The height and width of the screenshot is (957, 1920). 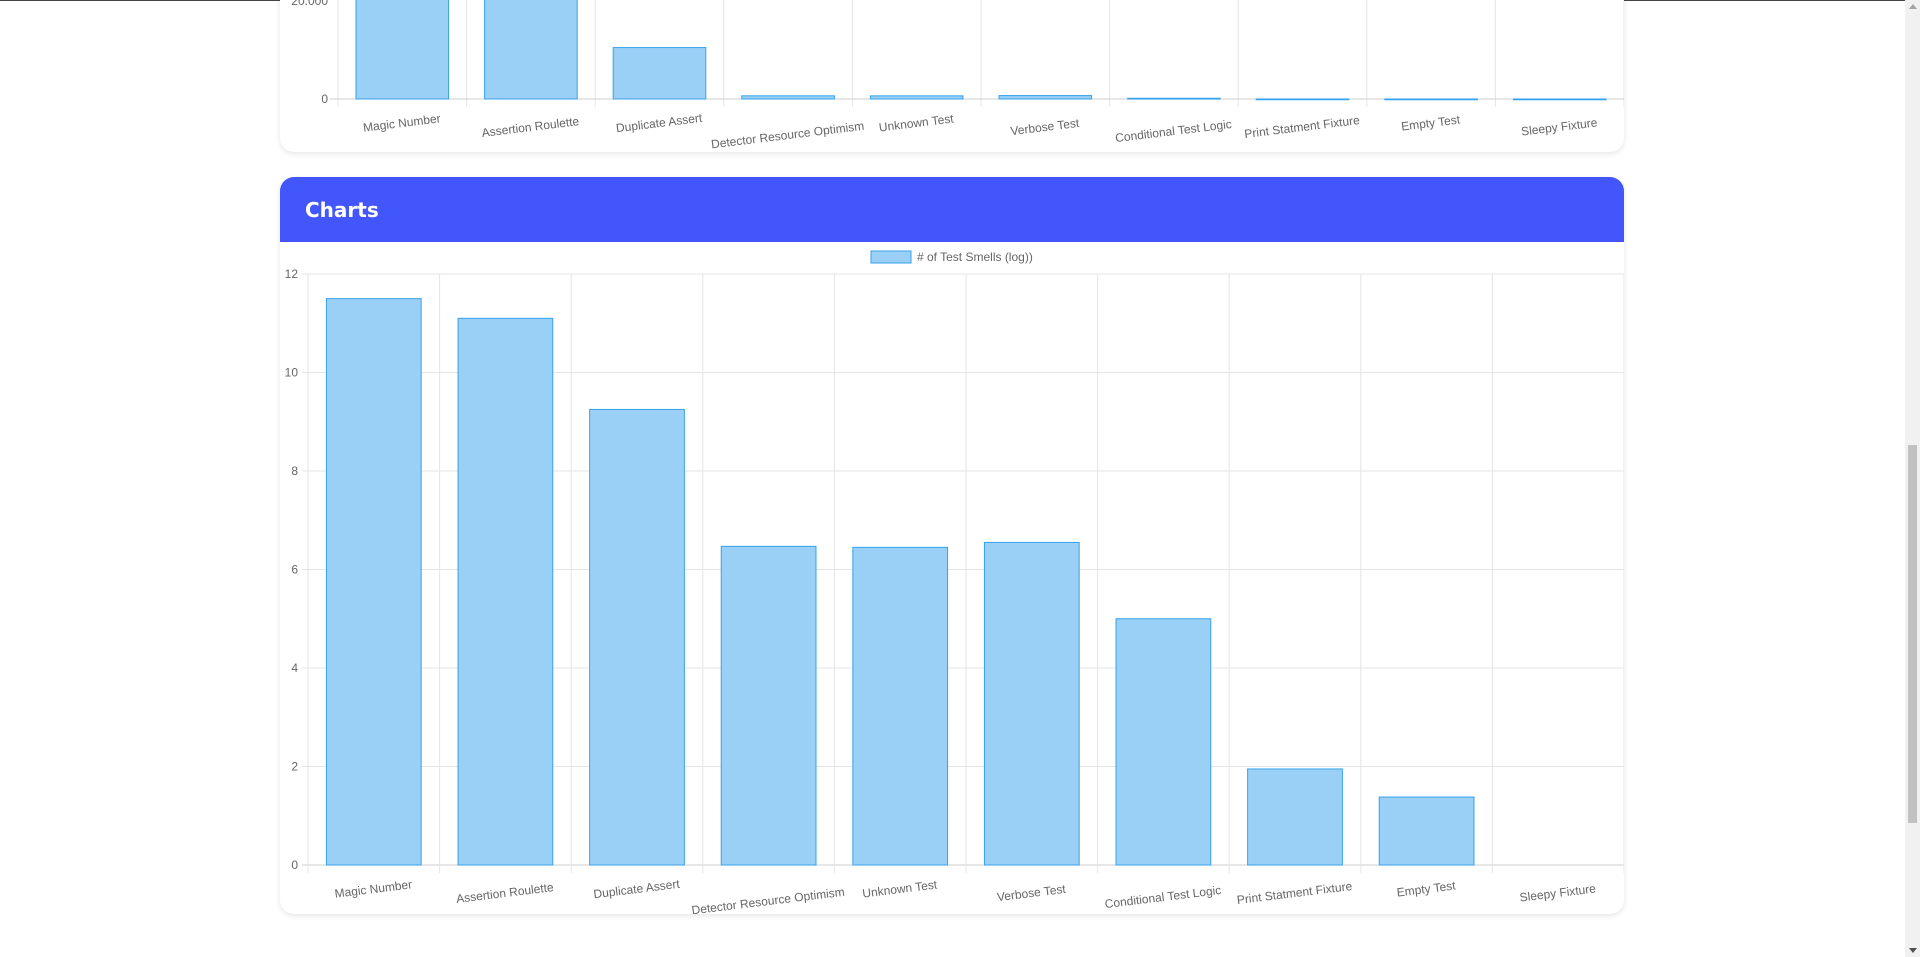 I want to click on legend-swatch, so click(x=891, y=257).